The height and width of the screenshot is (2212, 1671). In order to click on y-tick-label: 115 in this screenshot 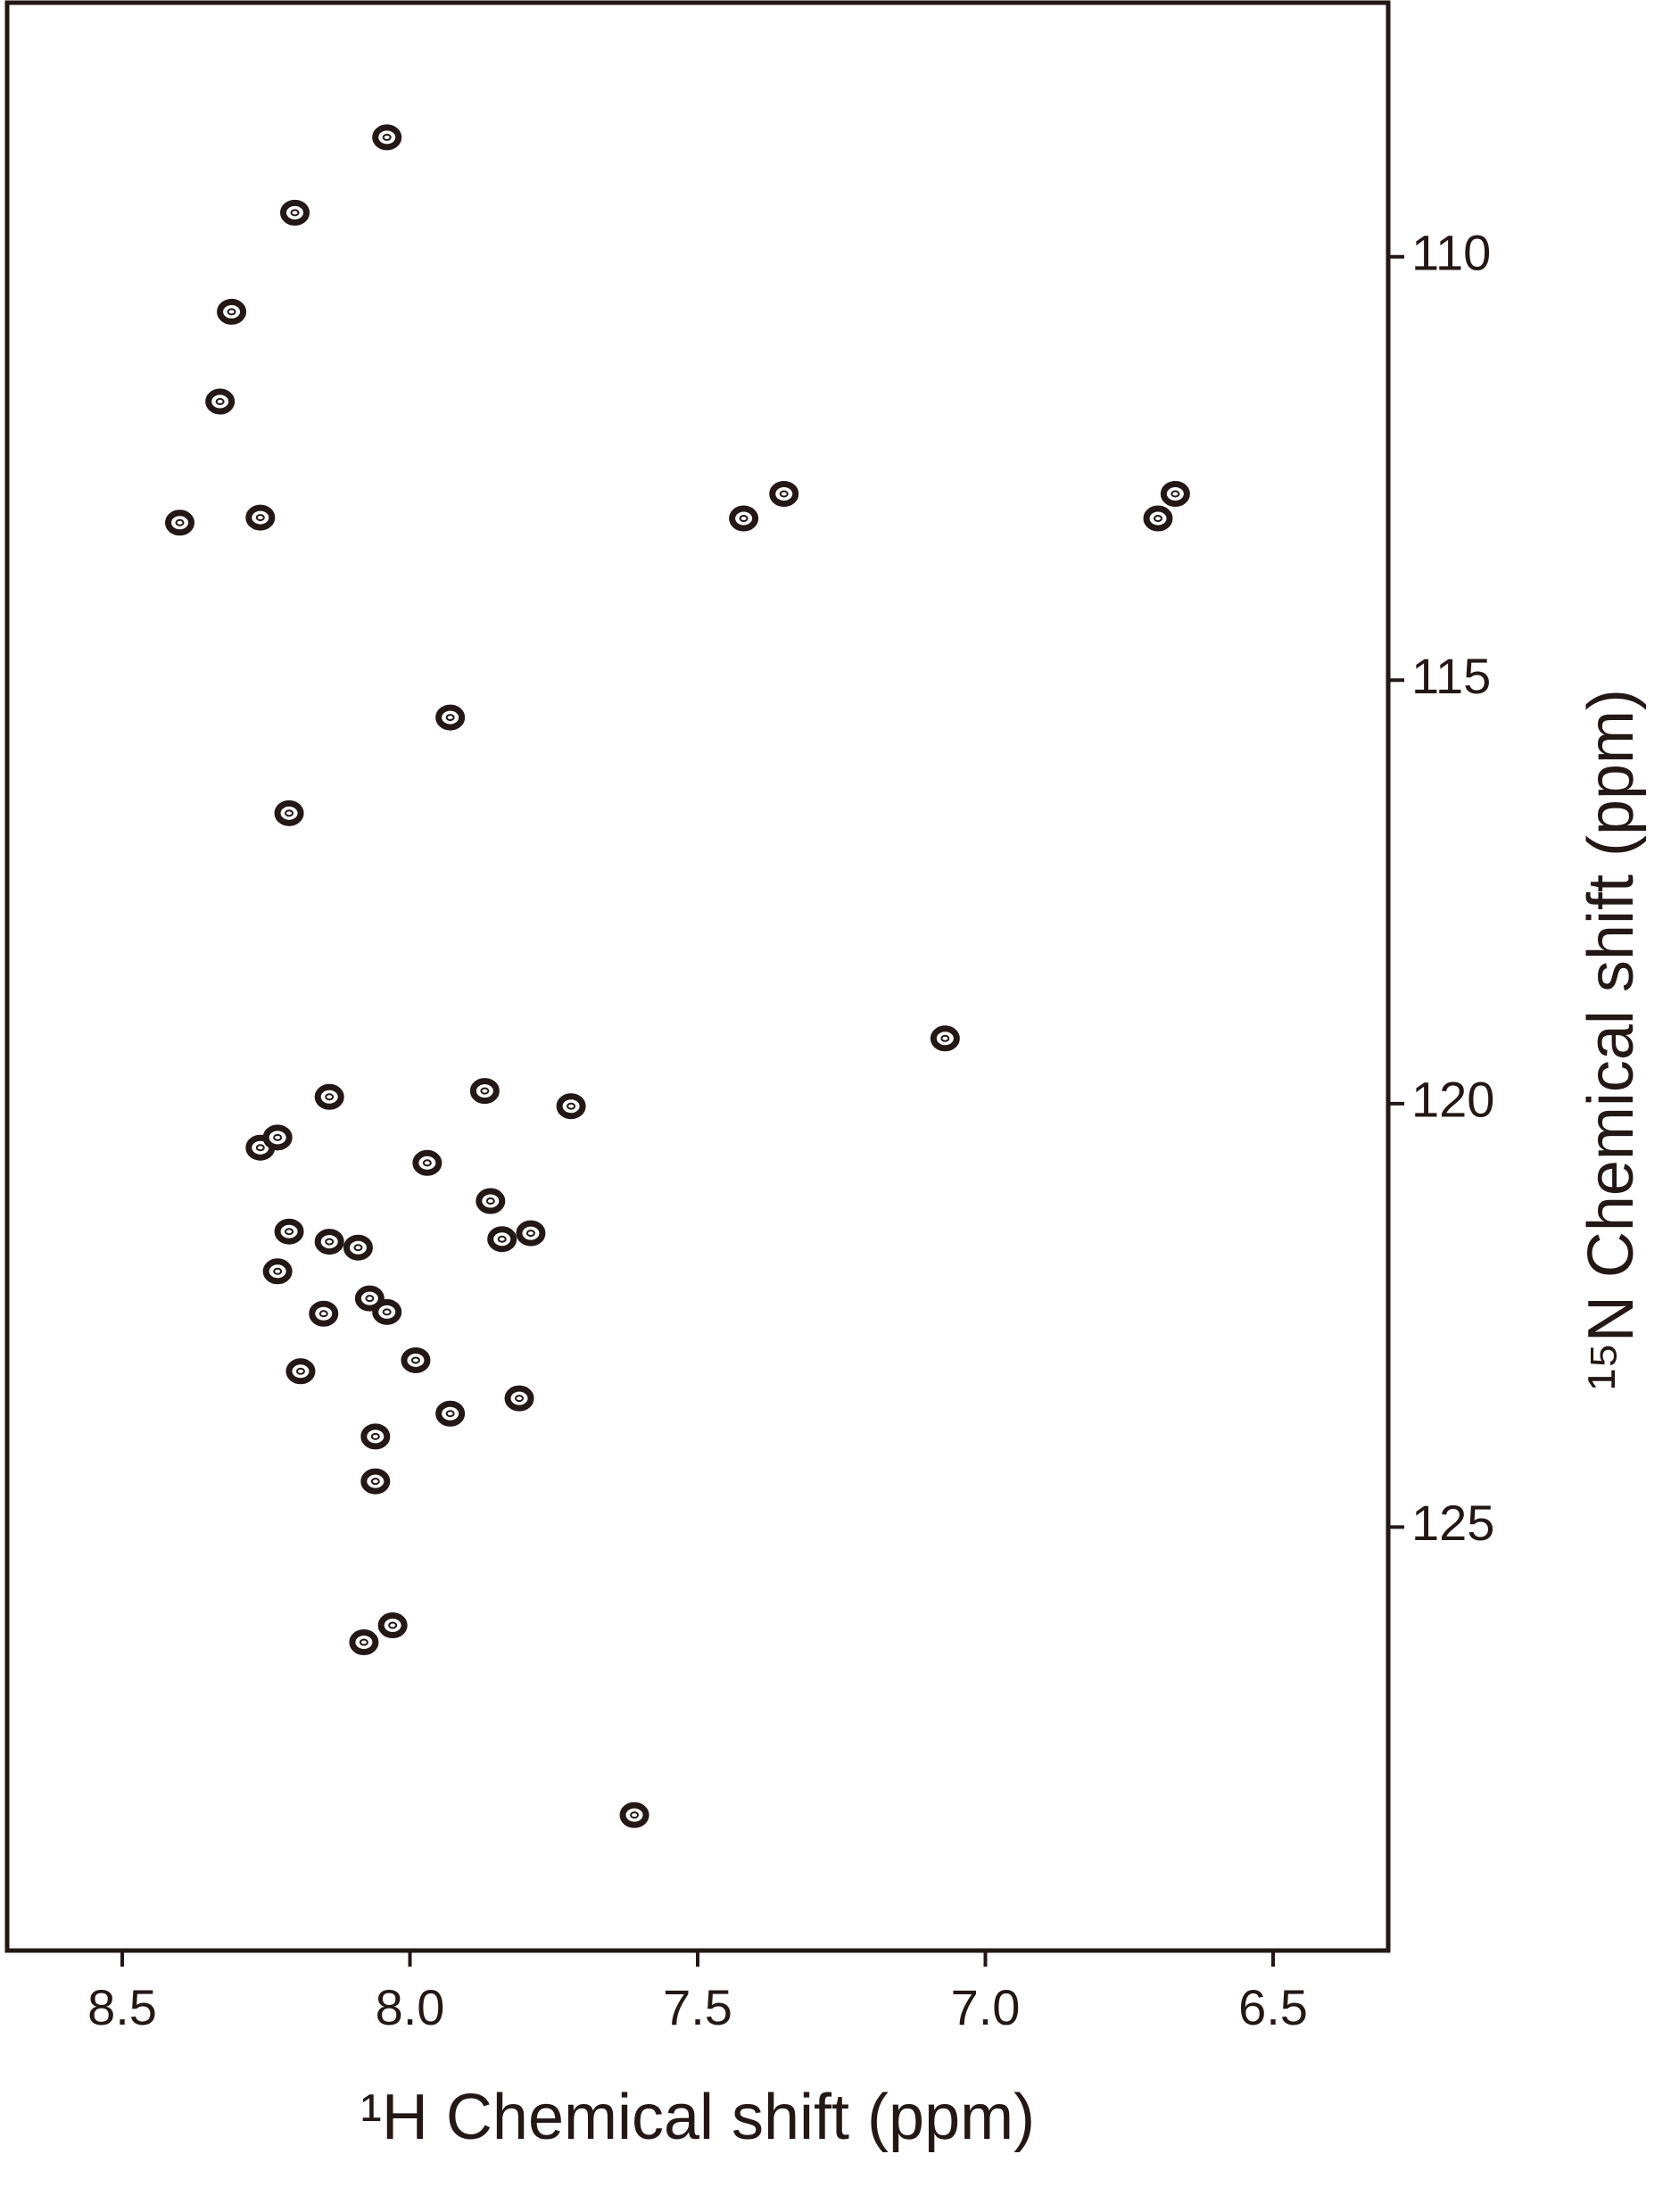, I will do `click(1451, 676)`.